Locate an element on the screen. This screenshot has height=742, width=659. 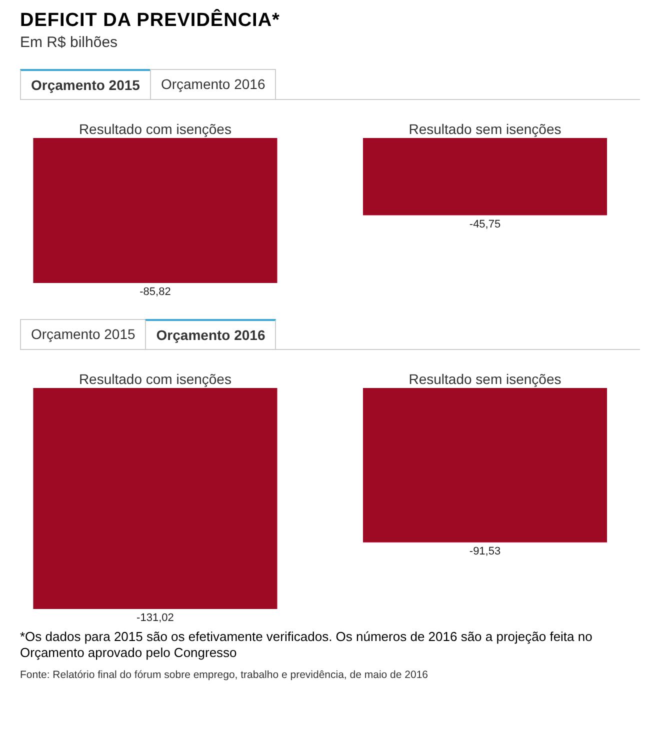
chart-title: DEFICIT DA PREVIDÊNCIA* is located at coordinates (150, 21).